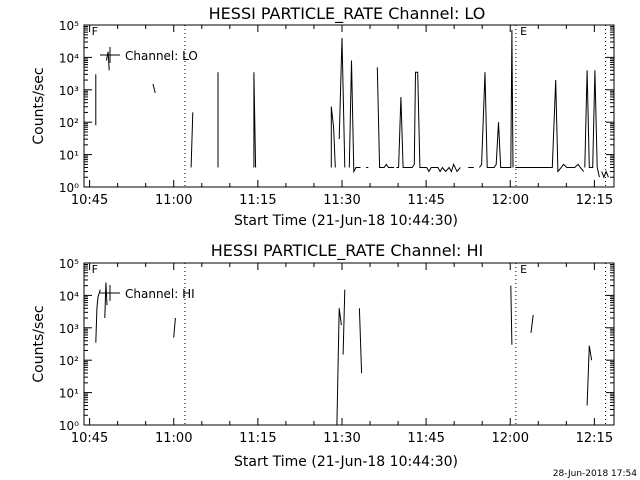 Image resolution: width=640 pixels, height=480 pixels. What do you see at coordinates (347, 14) in the screenshot?
I see `chart-title: HESSI PARTICLE_RATE Channel: LO` at bounding box center [347, 14].